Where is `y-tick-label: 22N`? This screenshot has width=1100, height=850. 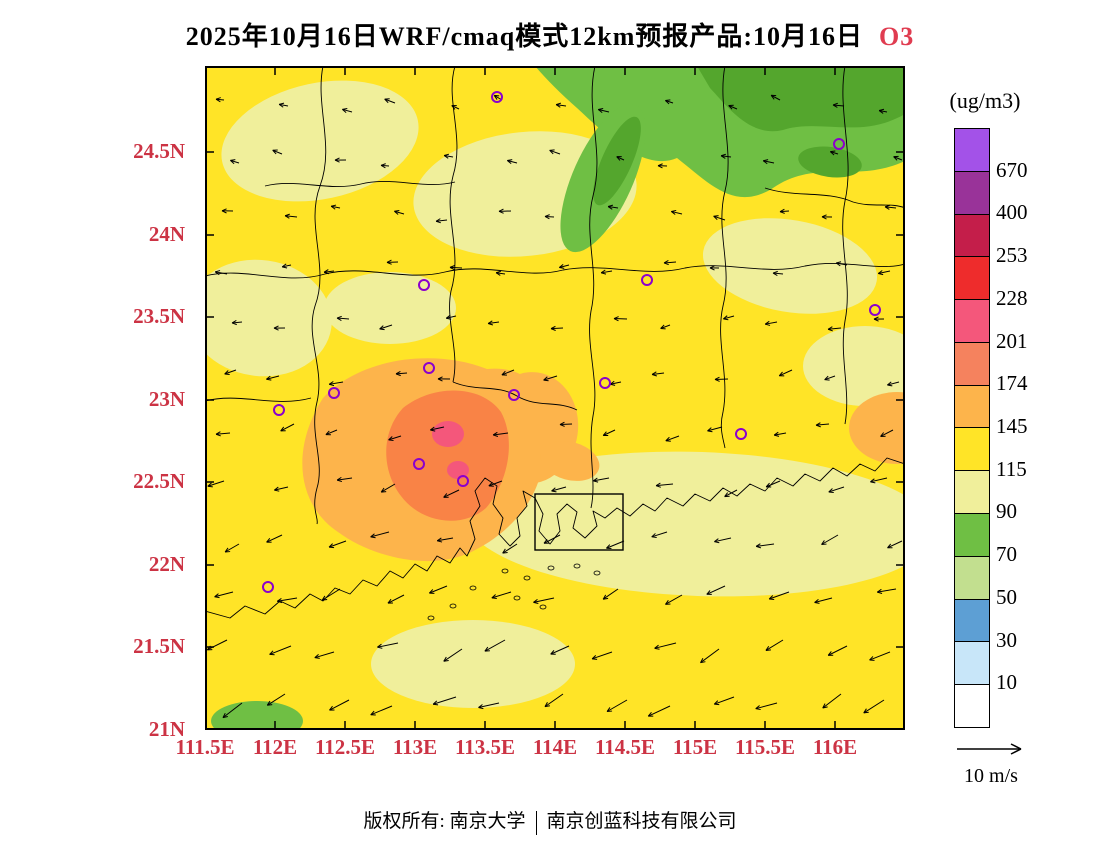 y-tick-label: 22N is located at coordinates (166, 564).